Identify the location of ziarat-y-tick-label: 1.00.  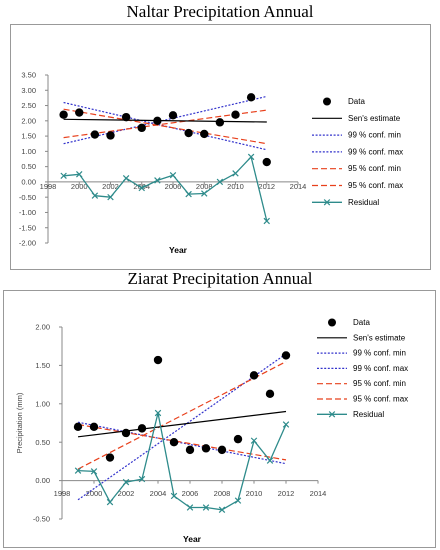
(42, 403).